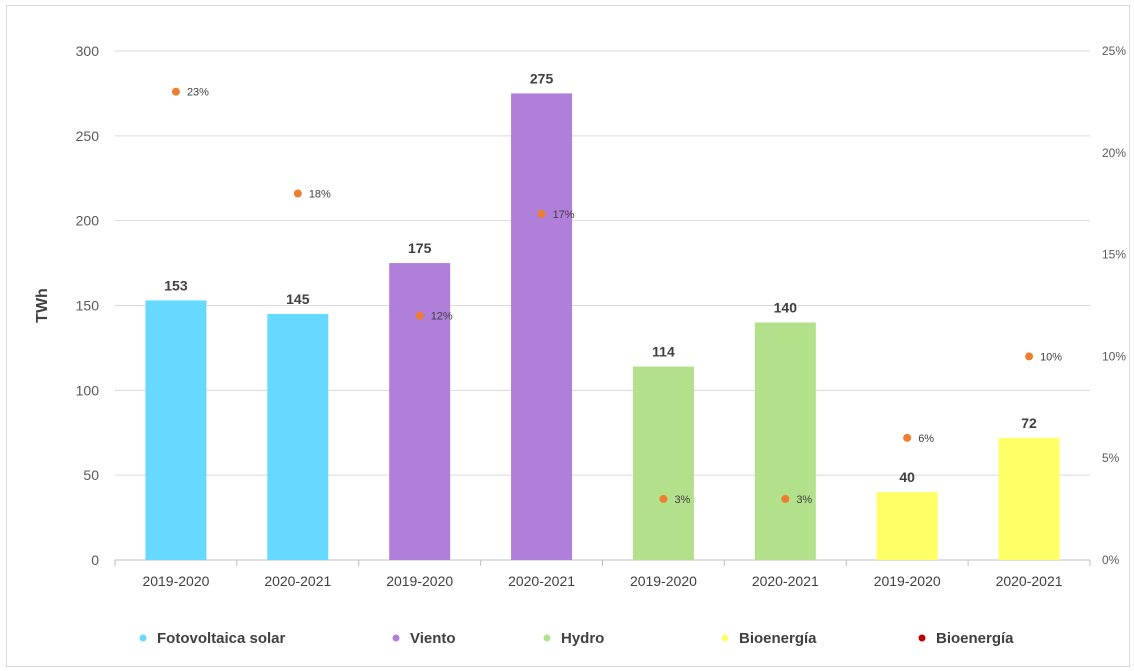 The height and width of the screenshot is (671, 1134). I want to click on percent-data-label: 10%, so click(1051, 357).